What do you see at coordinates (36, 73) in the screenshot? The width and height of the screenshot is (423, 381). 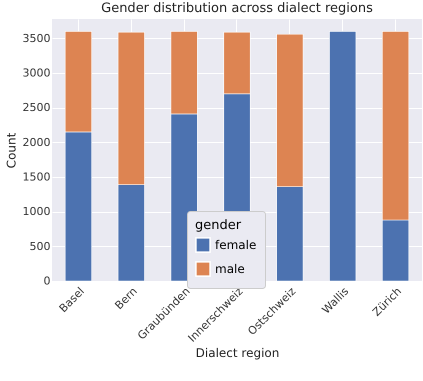 I see `y-tick-label: 3000` at bounding box center [36, 73].